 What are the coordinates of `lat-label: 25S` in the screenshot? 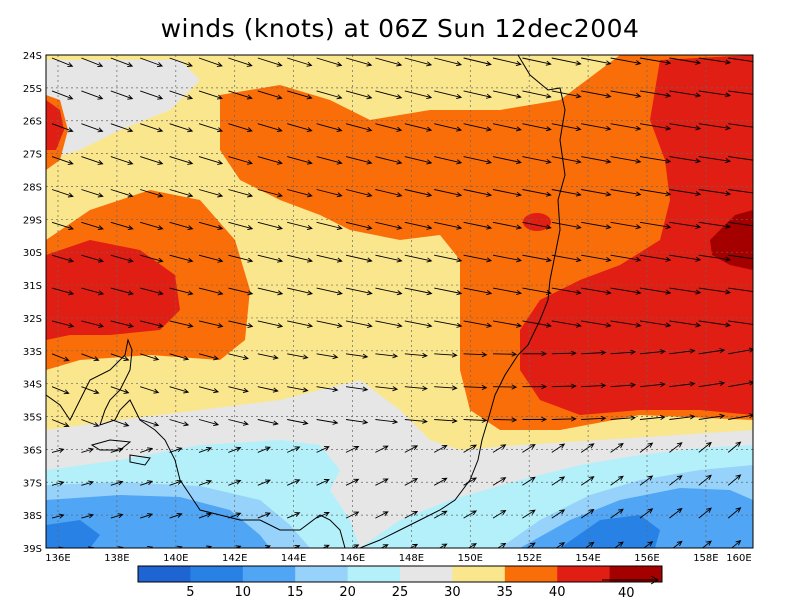 It's located at (32, 89).